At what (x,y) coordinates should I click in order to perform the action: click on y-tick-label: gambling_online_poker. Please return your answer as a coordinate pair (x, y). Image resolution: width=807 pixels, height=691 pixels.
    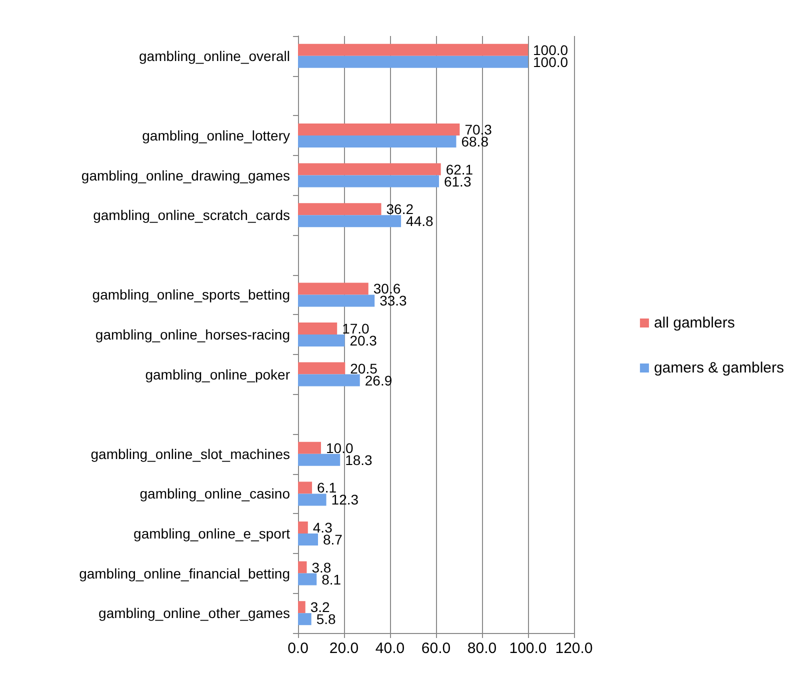
    Looking at the image, I should click on (217, 374).